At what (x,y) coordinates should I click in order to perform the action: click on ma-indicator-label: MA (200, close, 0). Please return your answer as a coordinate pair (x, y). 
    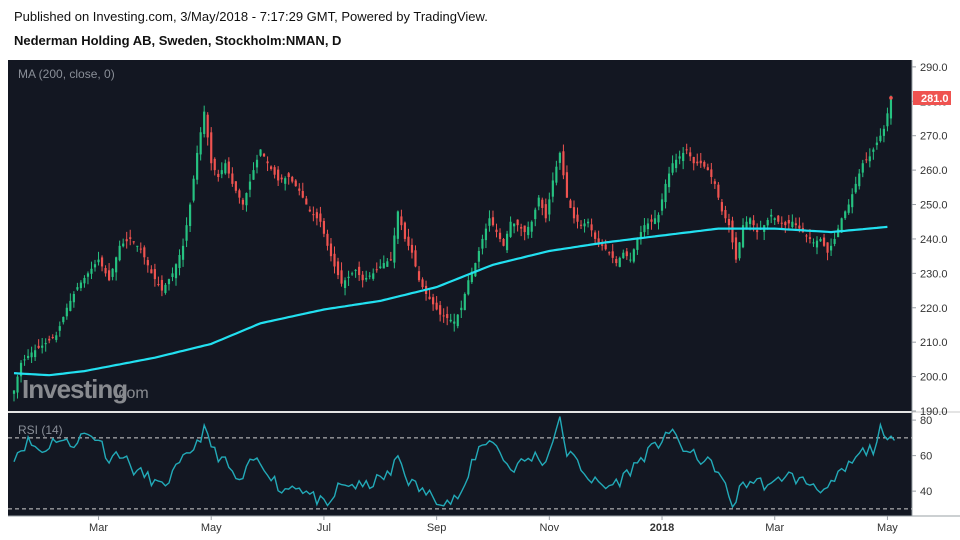
    Looking at the image, I should click on (66, 74).